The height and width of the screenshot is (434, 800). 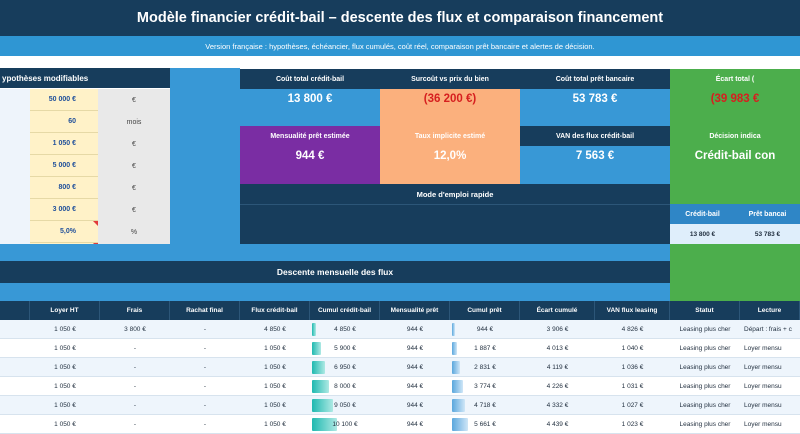 What do you see at coordinates (450, 79) in the screenshot?
I see `kpi-surcout-label: Surcoût vs prix du bien` at bounding box center [450, 79].